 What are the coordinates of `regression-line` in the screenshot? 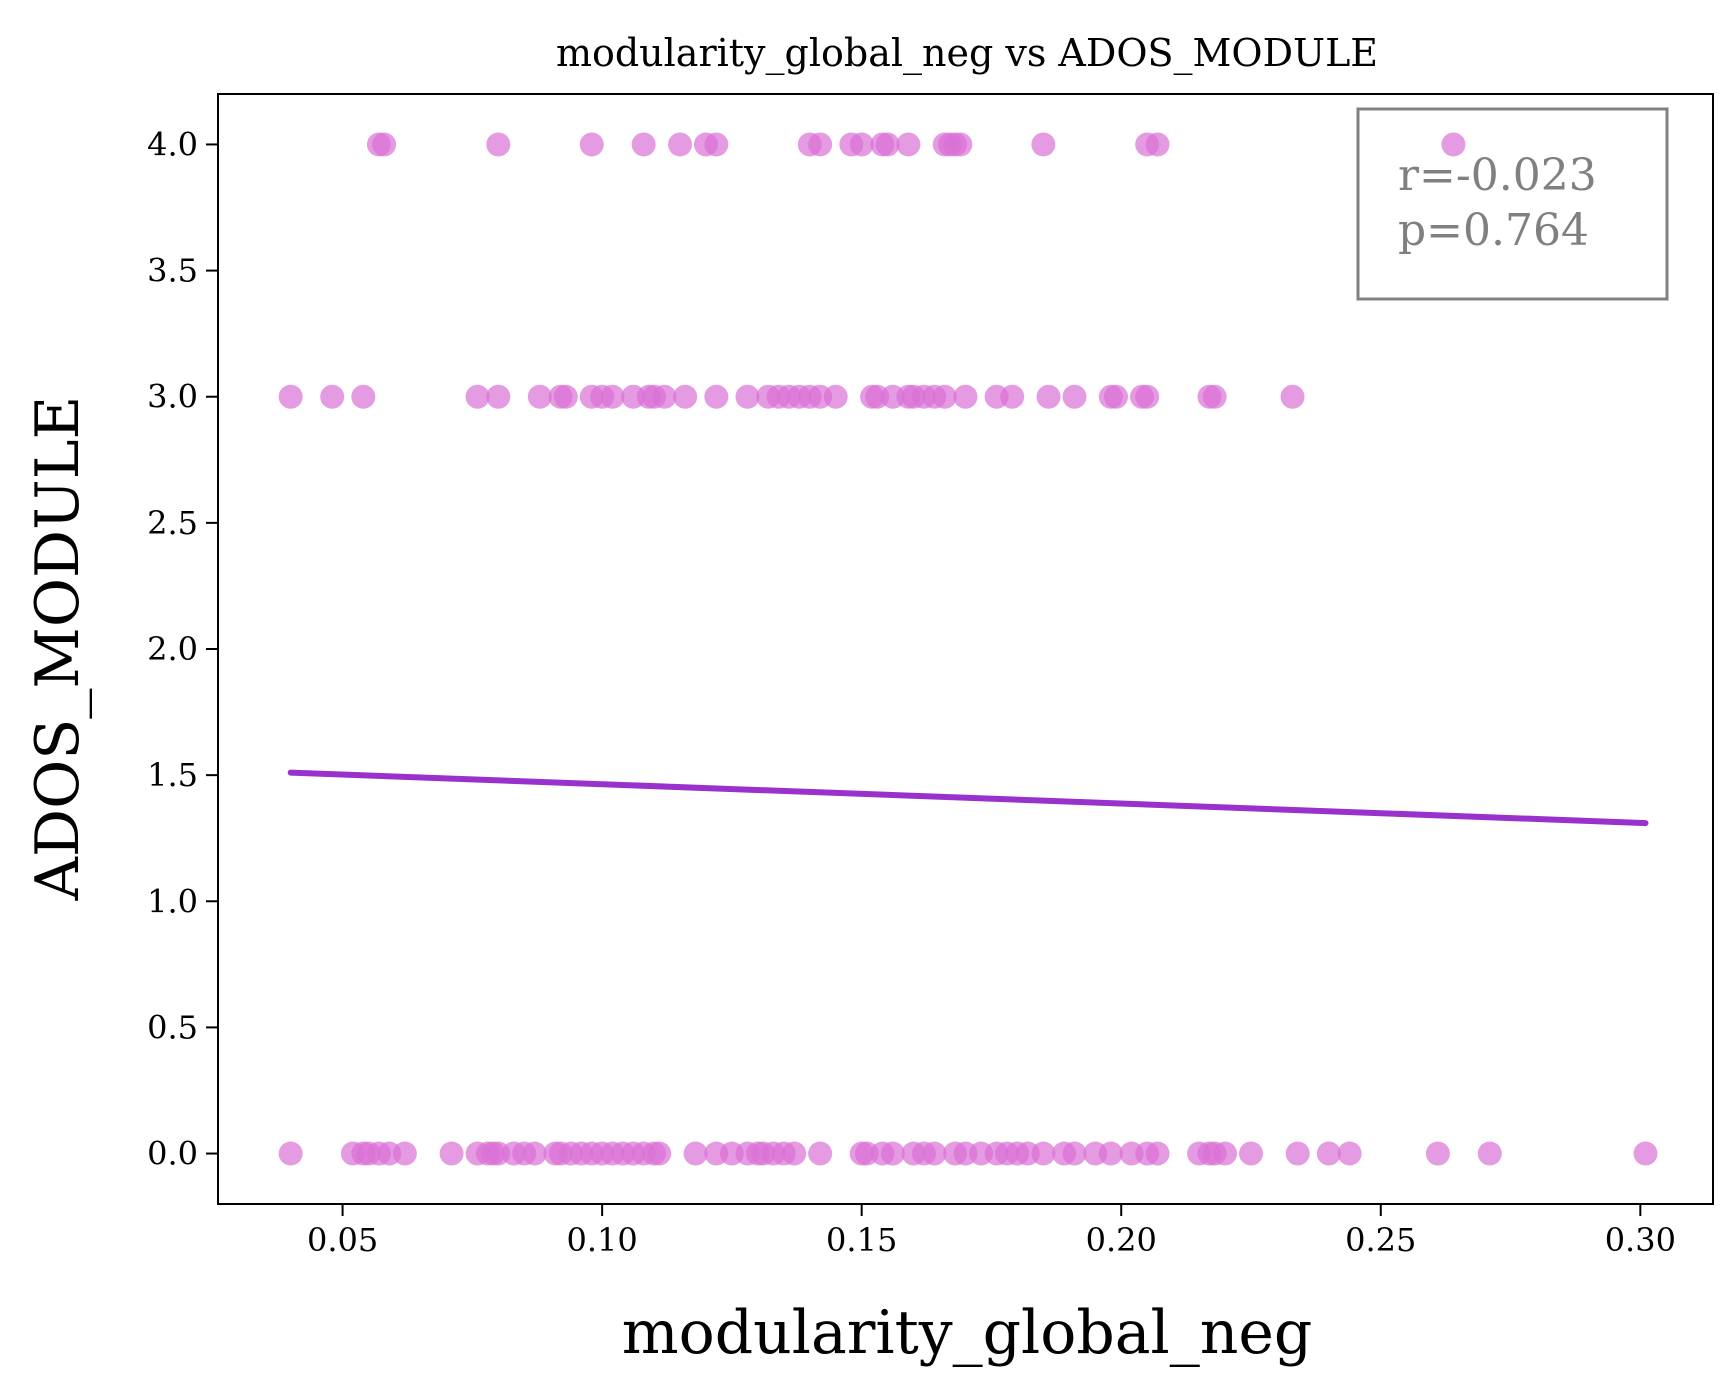 It's located at (968, 798).